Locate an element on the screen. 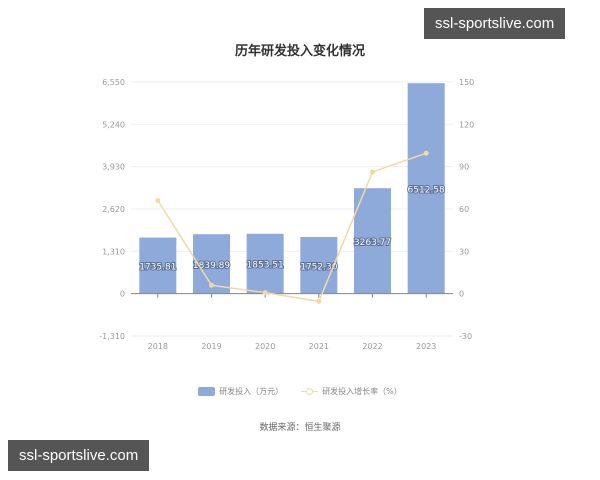 The image size is (600, 480). y-right-tick: 90 is located at coordinates (464, 167).